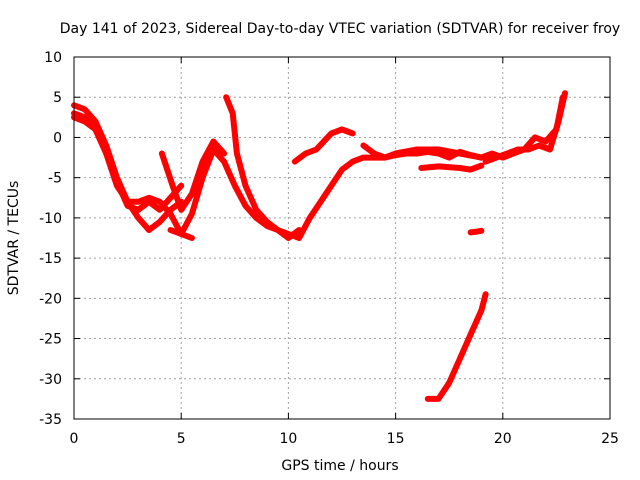 Image resolution: width=640 pixels, height=480 pixels. What do you see at coordinates (50, 259) in the screenshot?
I see `y-tick-label: -15` at bounding box center [50, 259].